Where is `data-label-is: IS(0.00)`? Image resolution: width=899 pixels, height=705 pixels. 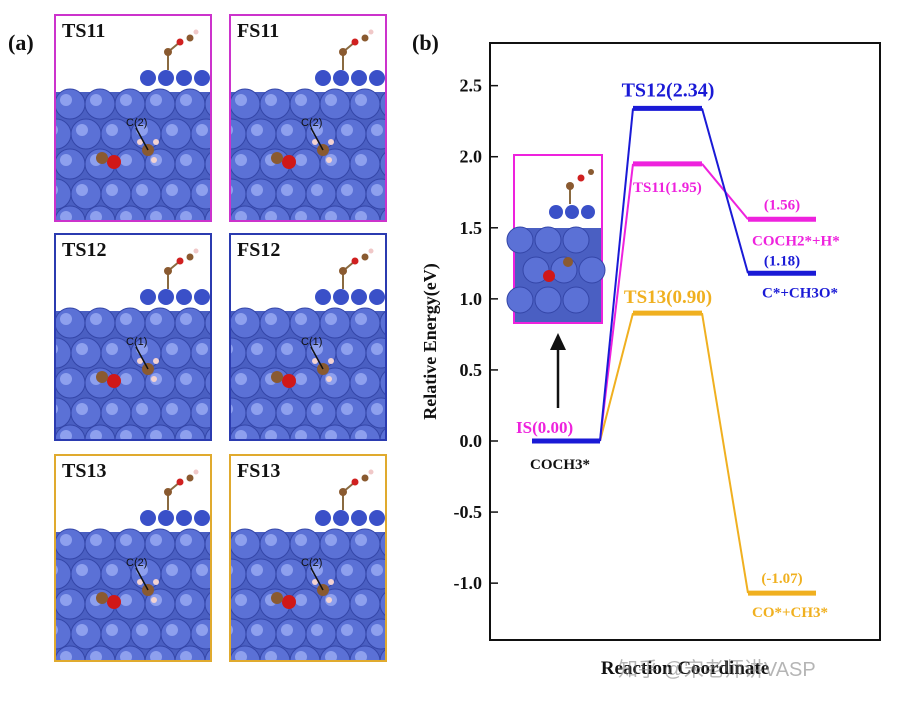 data-label-is: IS(0.00) is located at coordinates (544, 427).